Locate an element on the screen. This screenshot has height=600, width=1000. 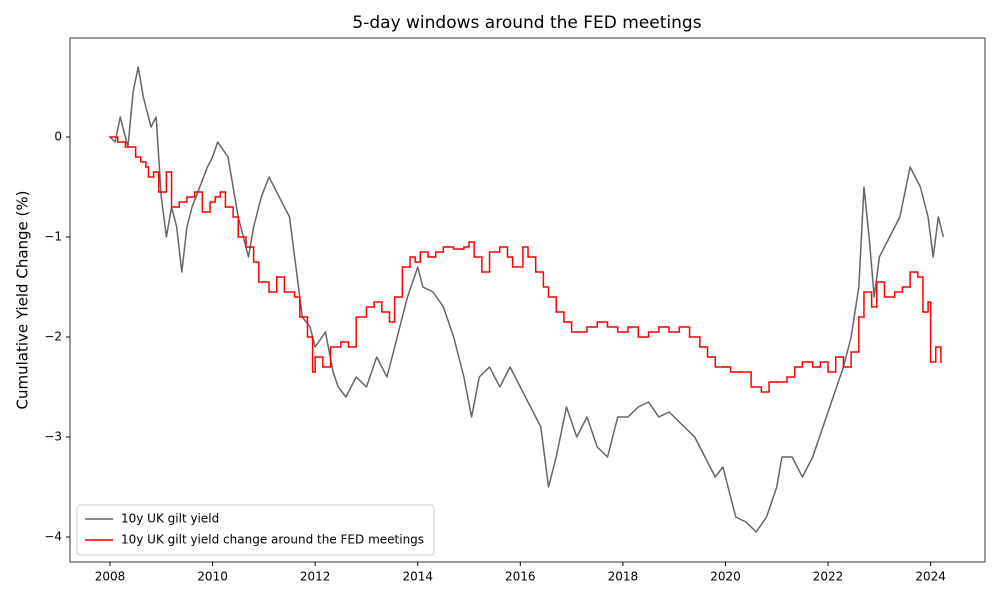
y-tick-label: −4 is located at coordinates (53, 537).